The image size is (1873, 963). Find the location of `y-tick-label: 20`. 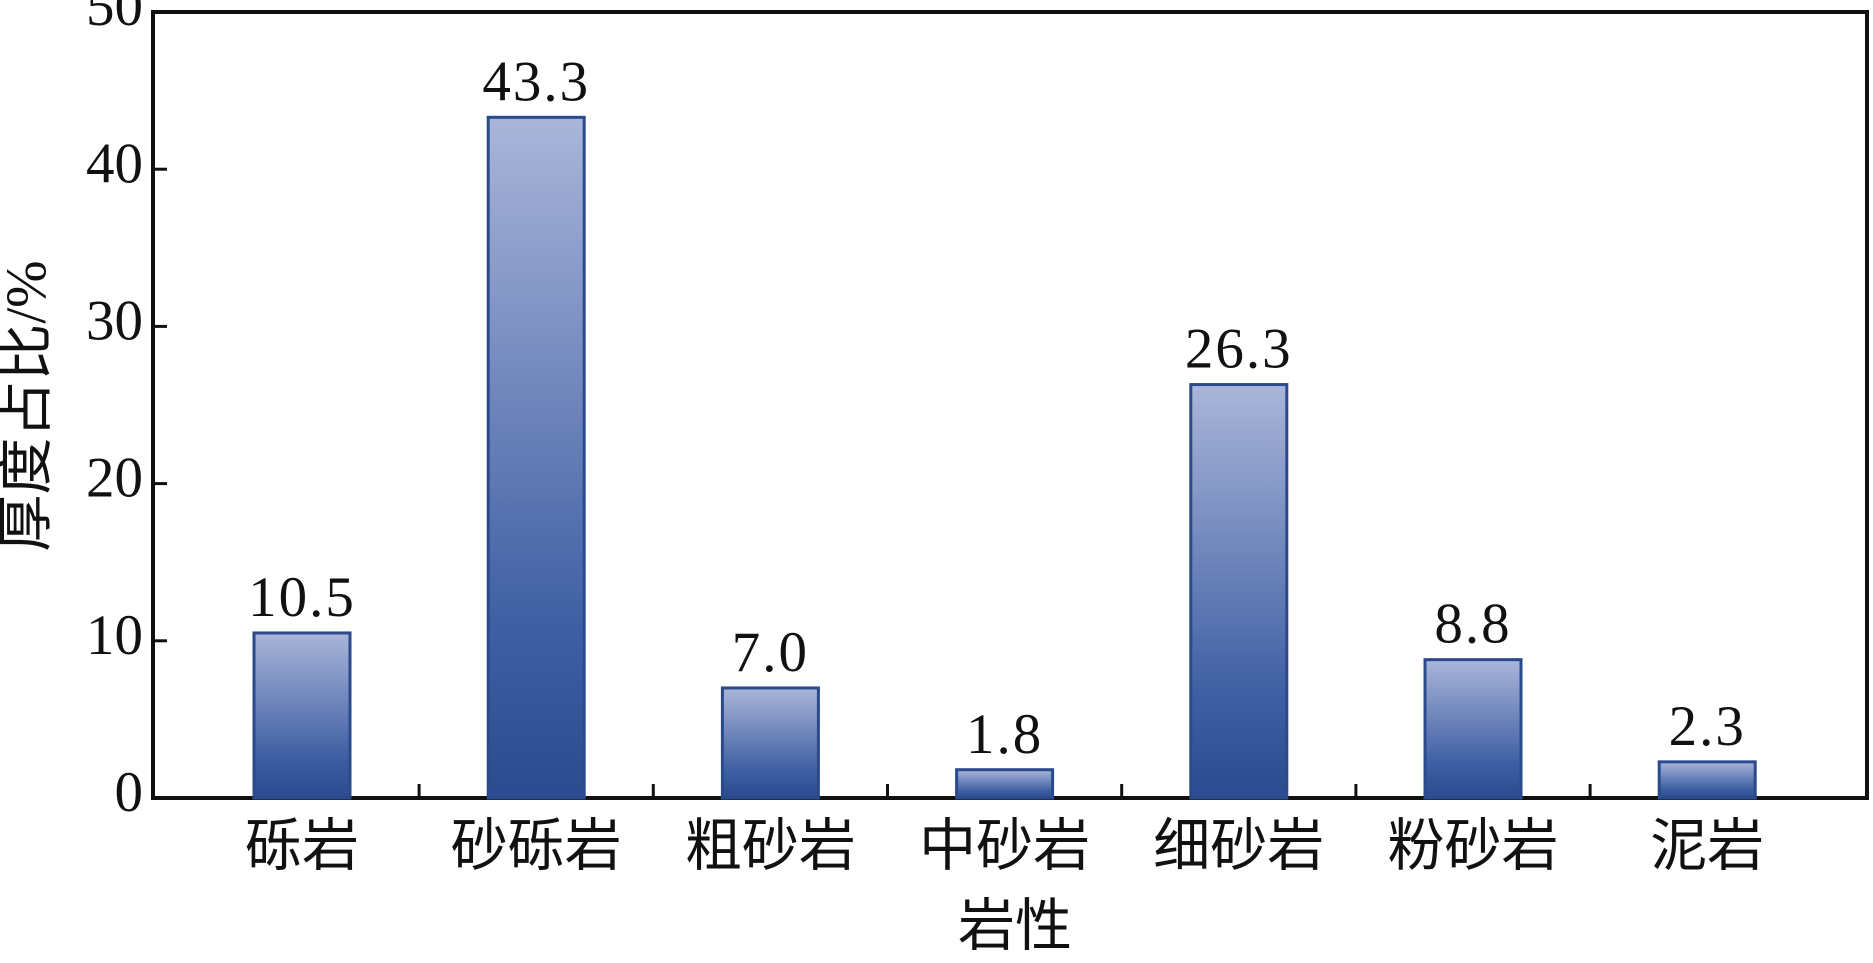

y-tick-label: 20 is located at coordinates (114, 478).